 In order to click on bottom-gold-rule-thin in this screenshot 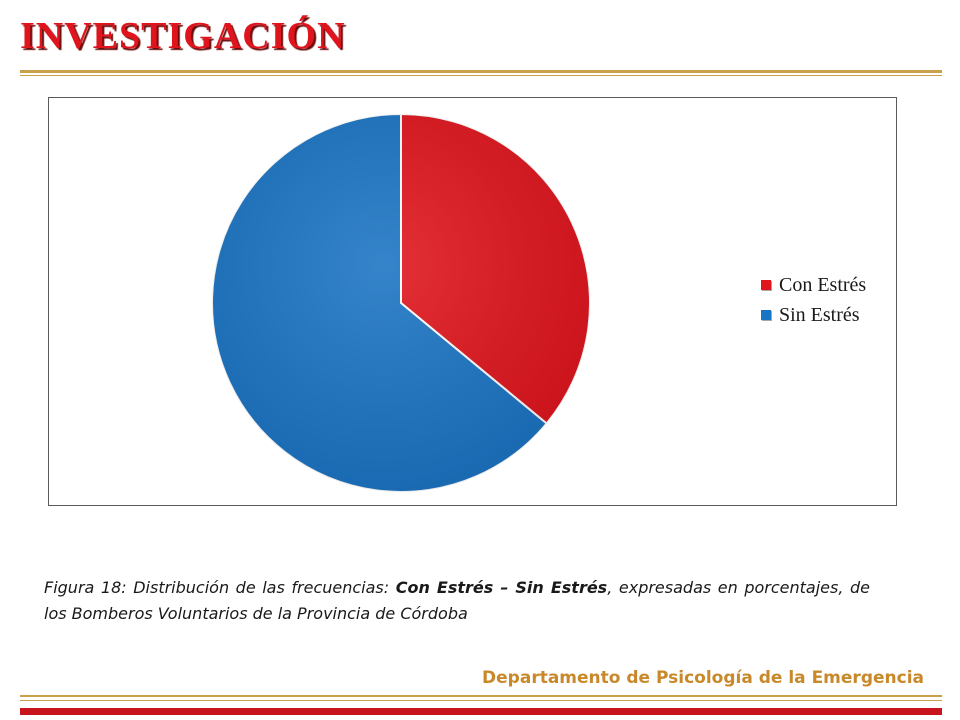, I will do `click(481, 700)`.